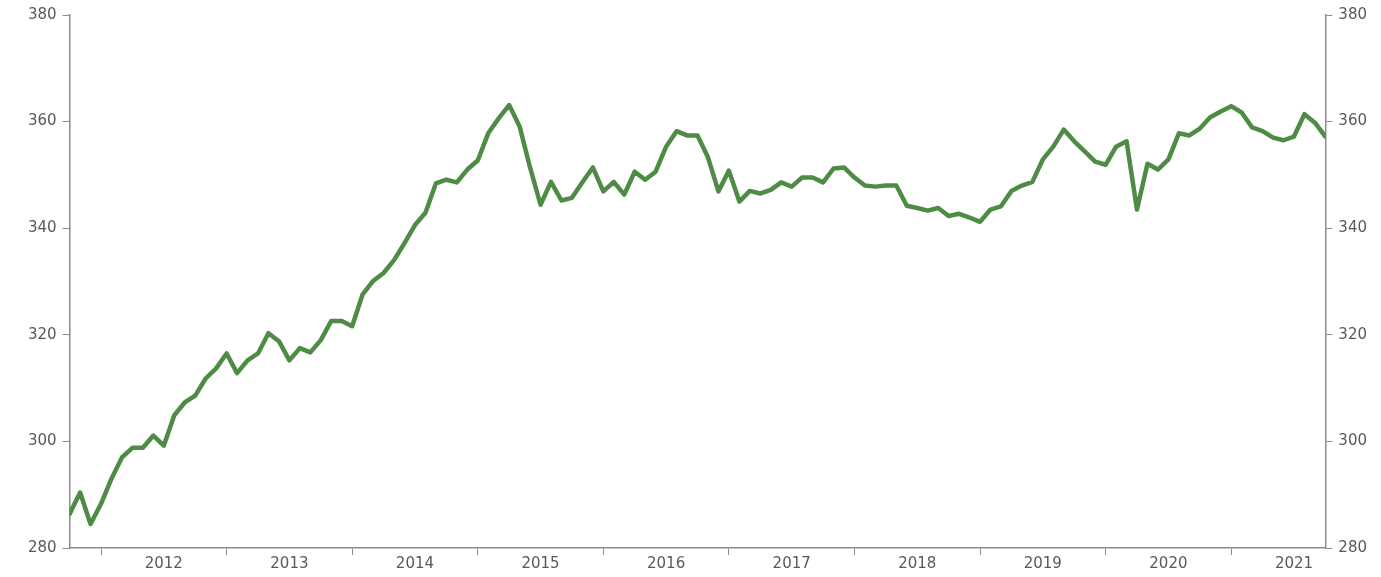 The height and width of the screenshot is (577, 1381). I want to click on y-tick-label: 340, so click(42, 227).